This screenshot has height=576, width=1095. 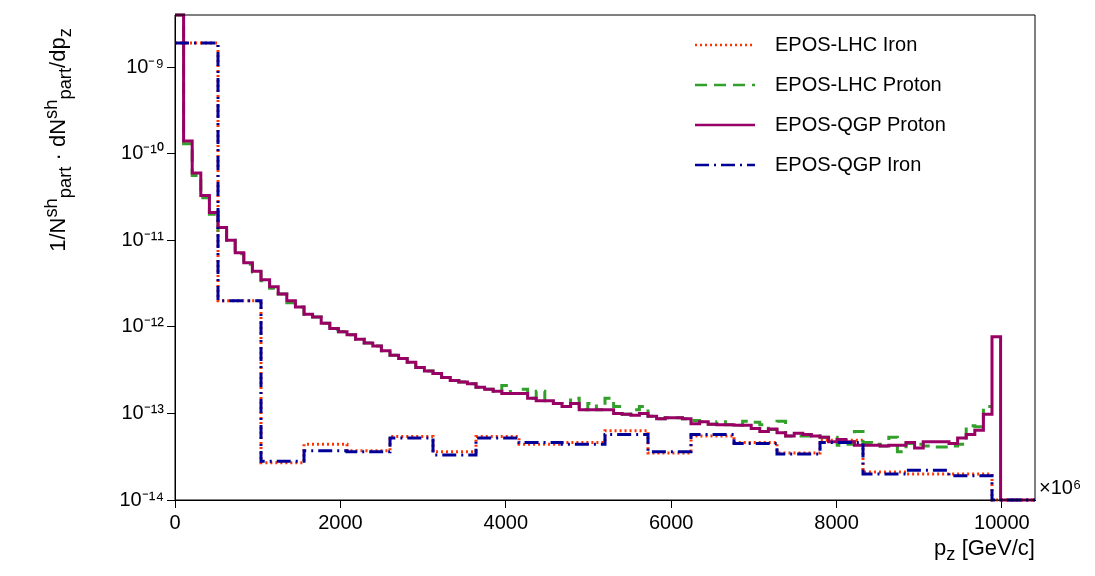 What do you see at coordinates (848, 163) in the screenshot?
I see `legend-label: EPOS-QGP Iron` at bounding box center [848, 163].